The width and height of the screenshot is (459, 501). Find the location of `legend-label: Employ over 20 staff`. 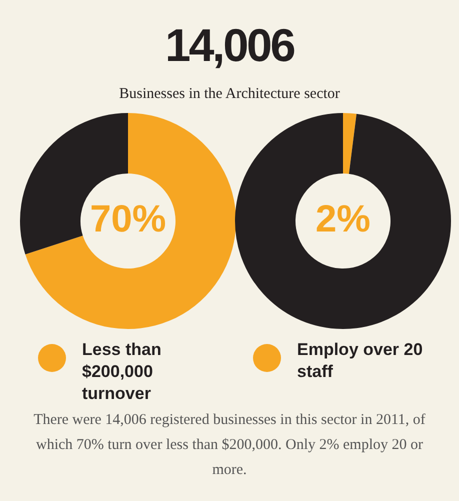

legend-label: Employ over 20 staff is located at coordinates (360, 361).